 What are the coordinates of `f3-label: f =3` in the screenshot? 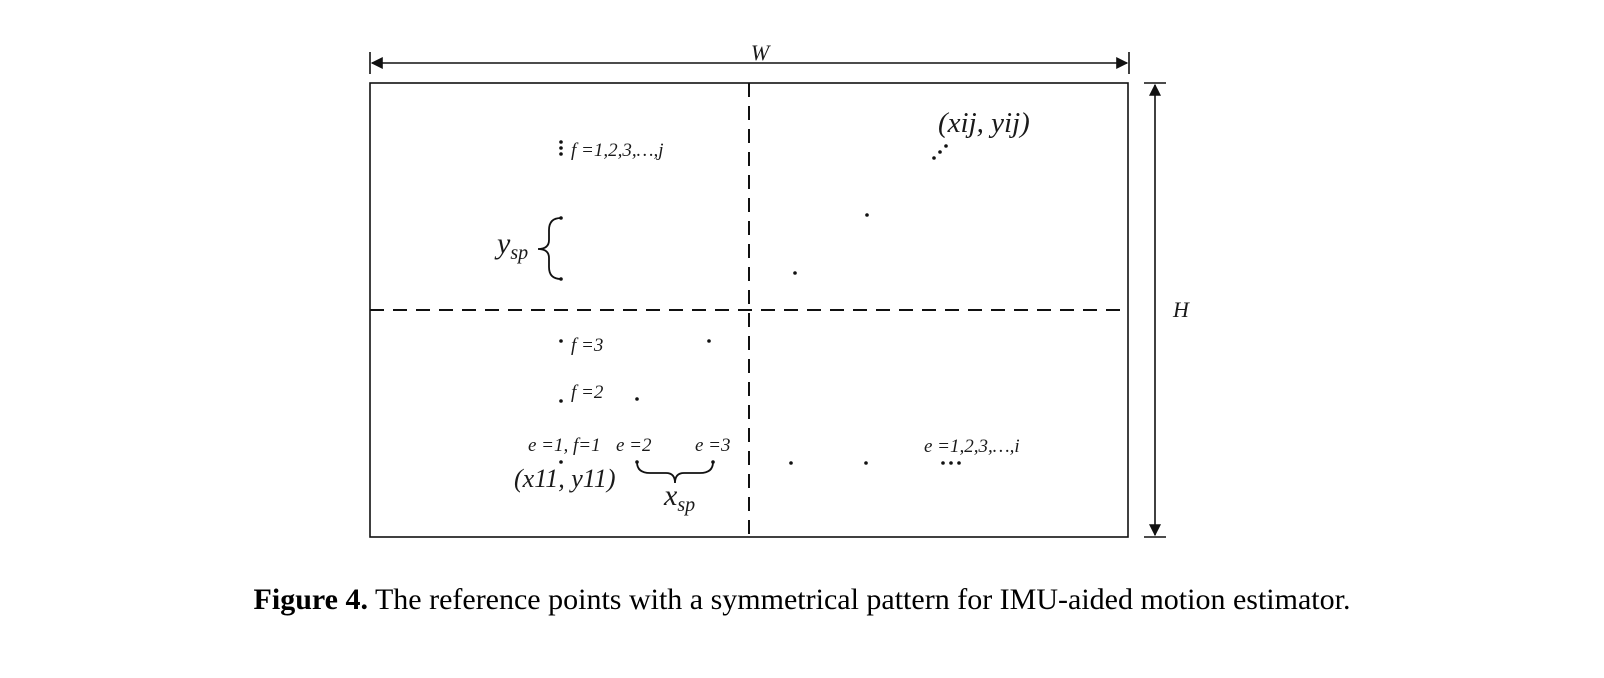 It's located at (587, 345).